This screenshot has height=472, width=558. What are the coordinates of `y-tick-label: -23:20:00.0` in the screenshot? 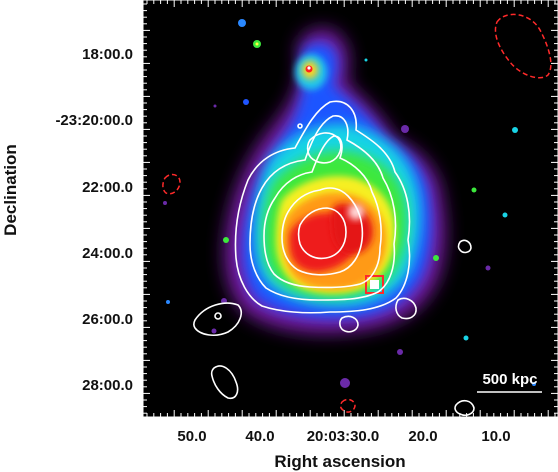 It's located at (94, 120).